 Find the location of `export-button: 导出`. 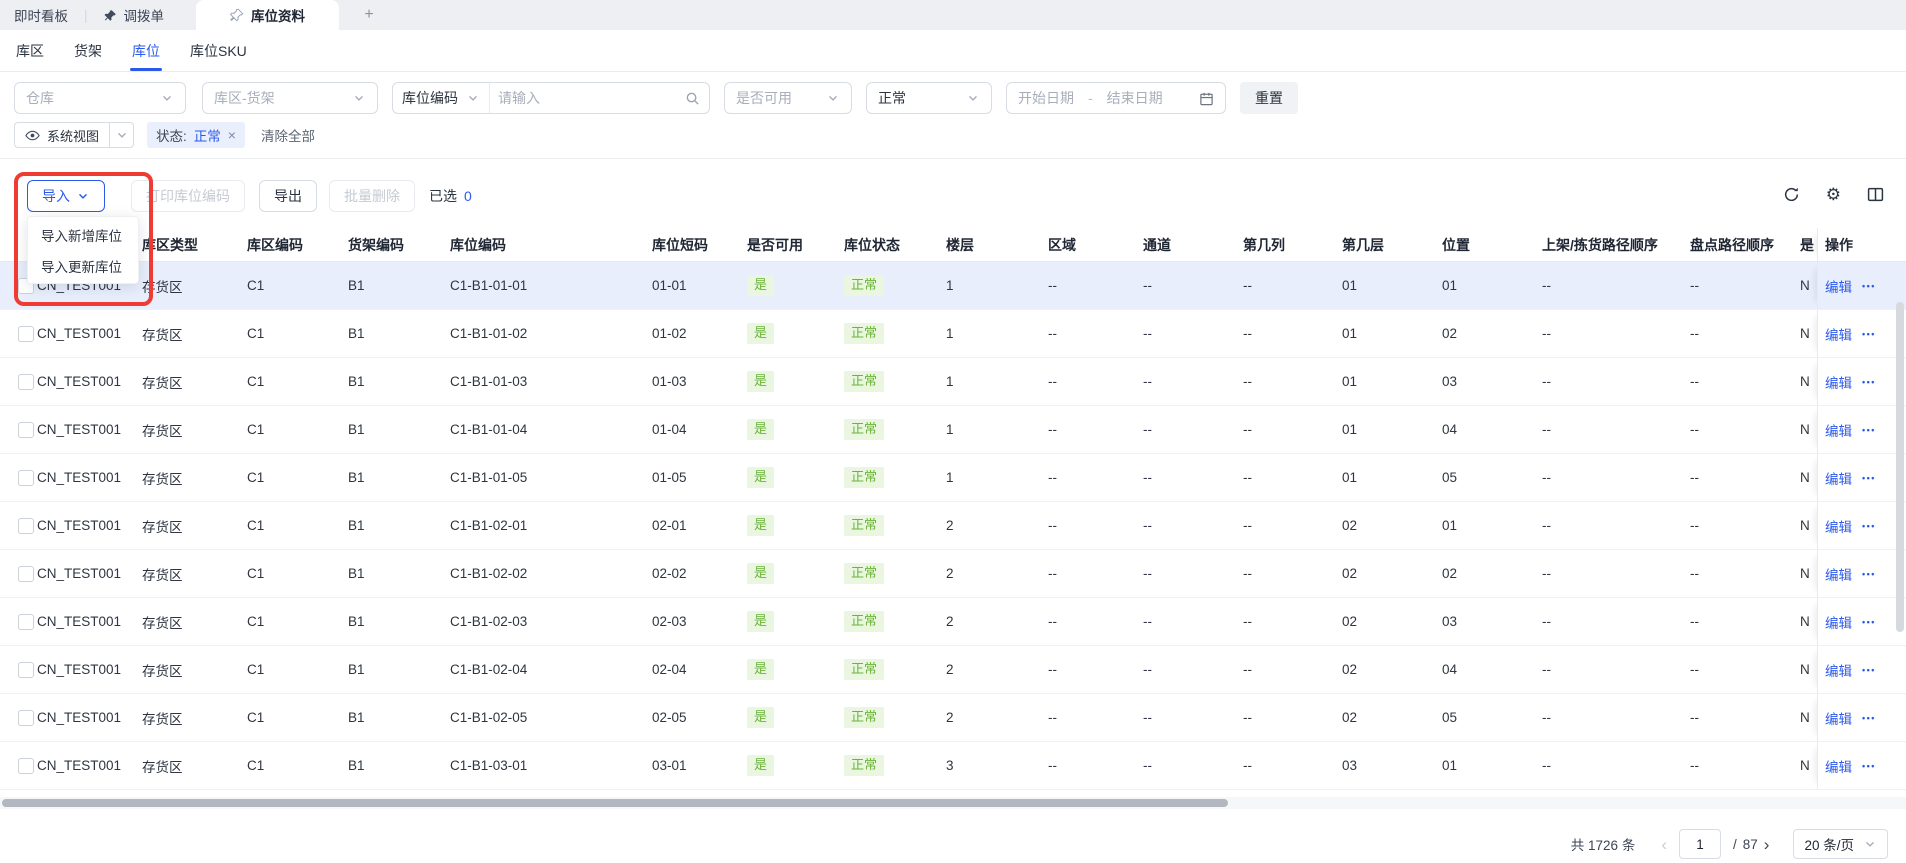

export-button: 导出 is located at coordinates (288, 196).